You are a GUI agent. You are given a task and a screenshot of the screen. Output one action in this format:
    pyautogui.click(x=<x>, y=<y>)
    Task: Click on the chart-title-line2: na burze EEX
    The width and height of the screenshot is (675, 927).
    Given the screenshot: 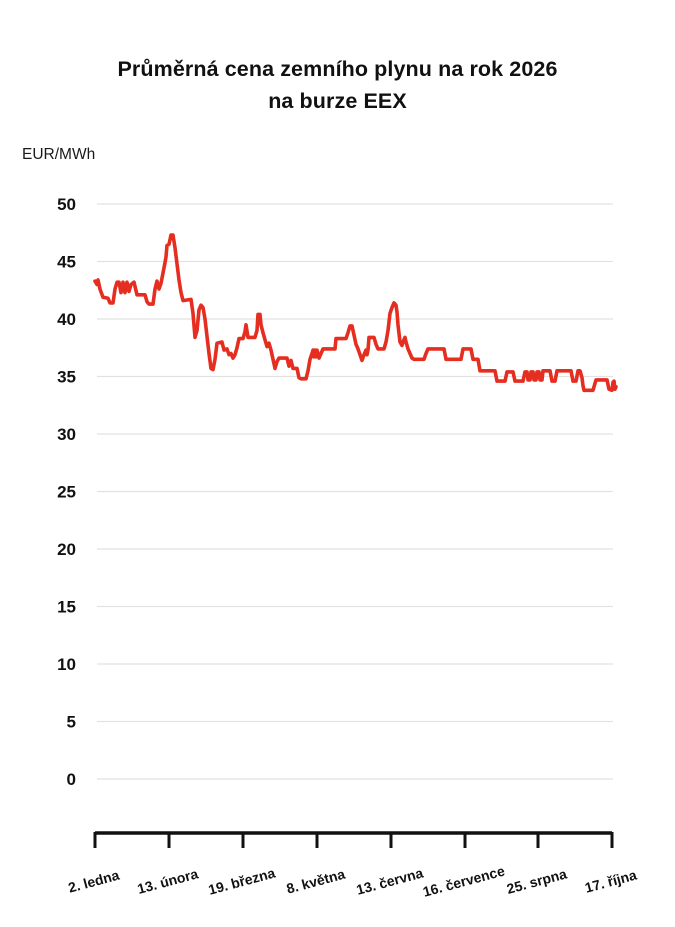 What is the action you would take?
    pyautogui.click(x=337, y=101)
    